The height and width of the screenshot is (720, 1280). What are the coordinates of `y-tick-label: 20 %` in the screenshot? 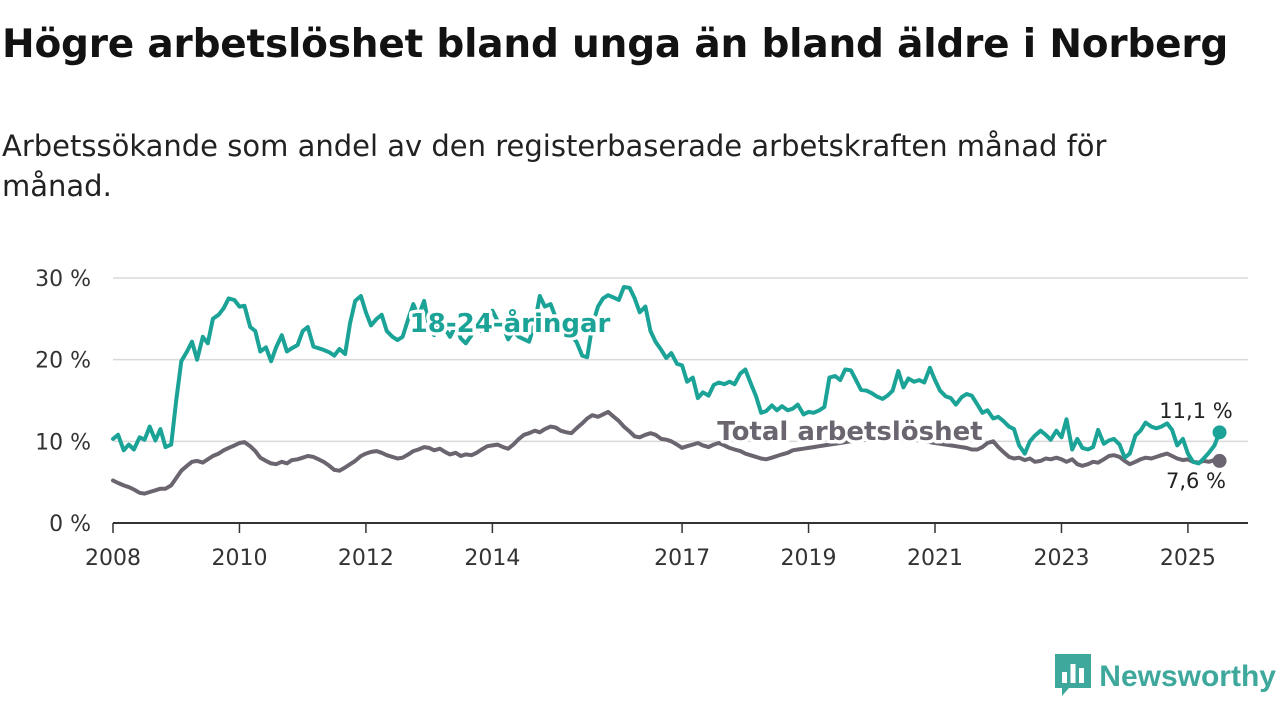 It's located at (63, 361).